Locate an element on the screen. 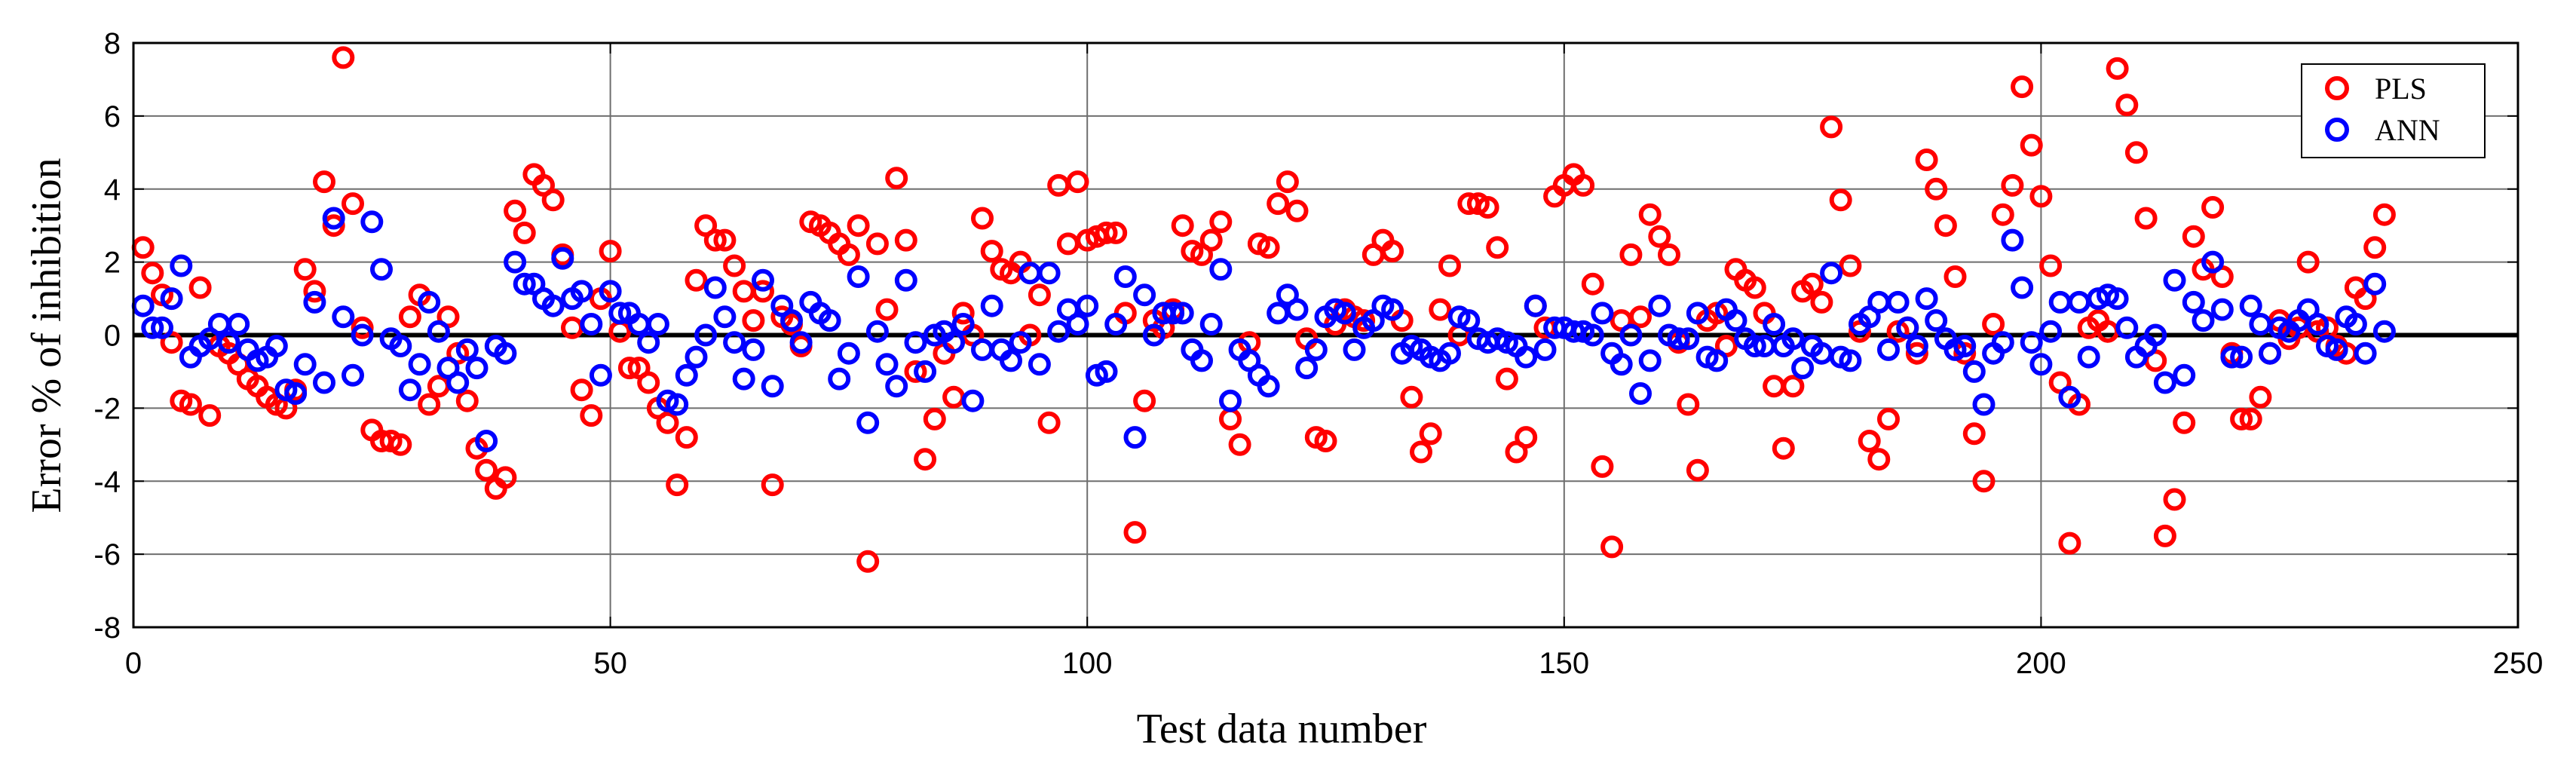 The height and width of the screenshot is (775, 2576). x-axis-title: Test data number is located at coordinates (1282, 729).